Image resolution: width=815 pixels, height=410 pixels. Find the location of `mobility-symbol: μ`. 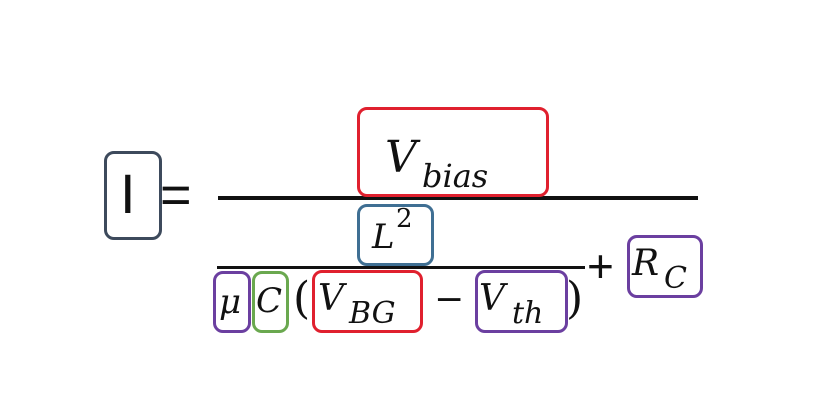

mobility-symbol: μ is located at coordinates (230, 302).